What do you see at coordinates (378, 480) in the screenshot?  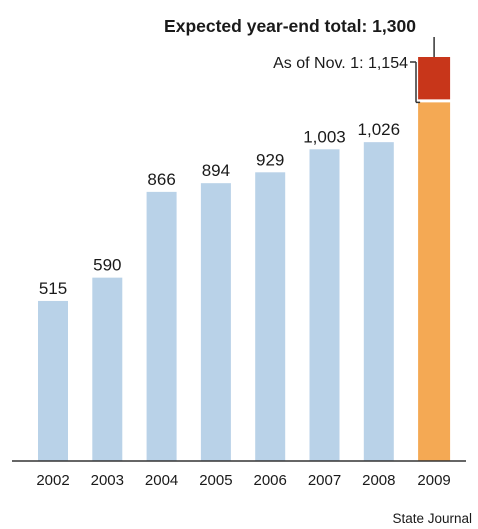 I see `x-tick-2008: 2008` at bounding box center [378, 480].